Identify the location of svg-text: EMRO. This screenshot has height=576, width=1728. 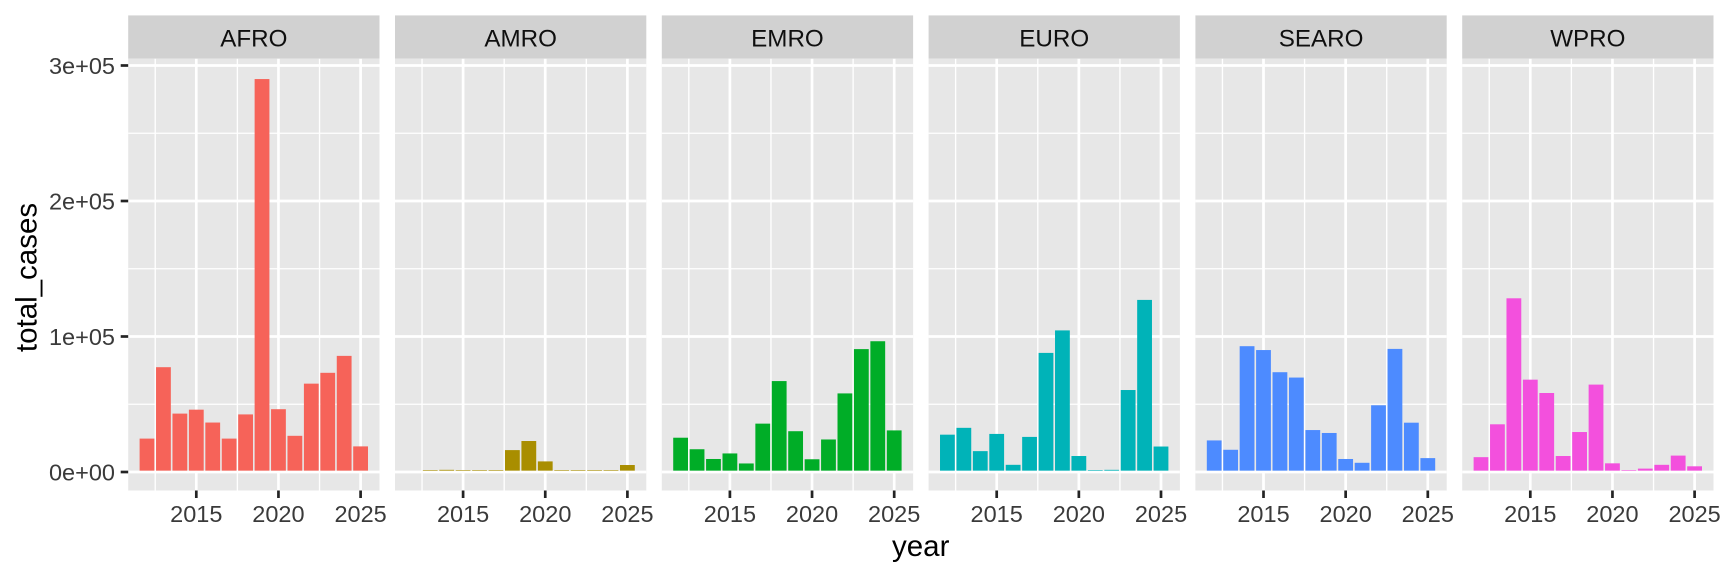
(787, 38).